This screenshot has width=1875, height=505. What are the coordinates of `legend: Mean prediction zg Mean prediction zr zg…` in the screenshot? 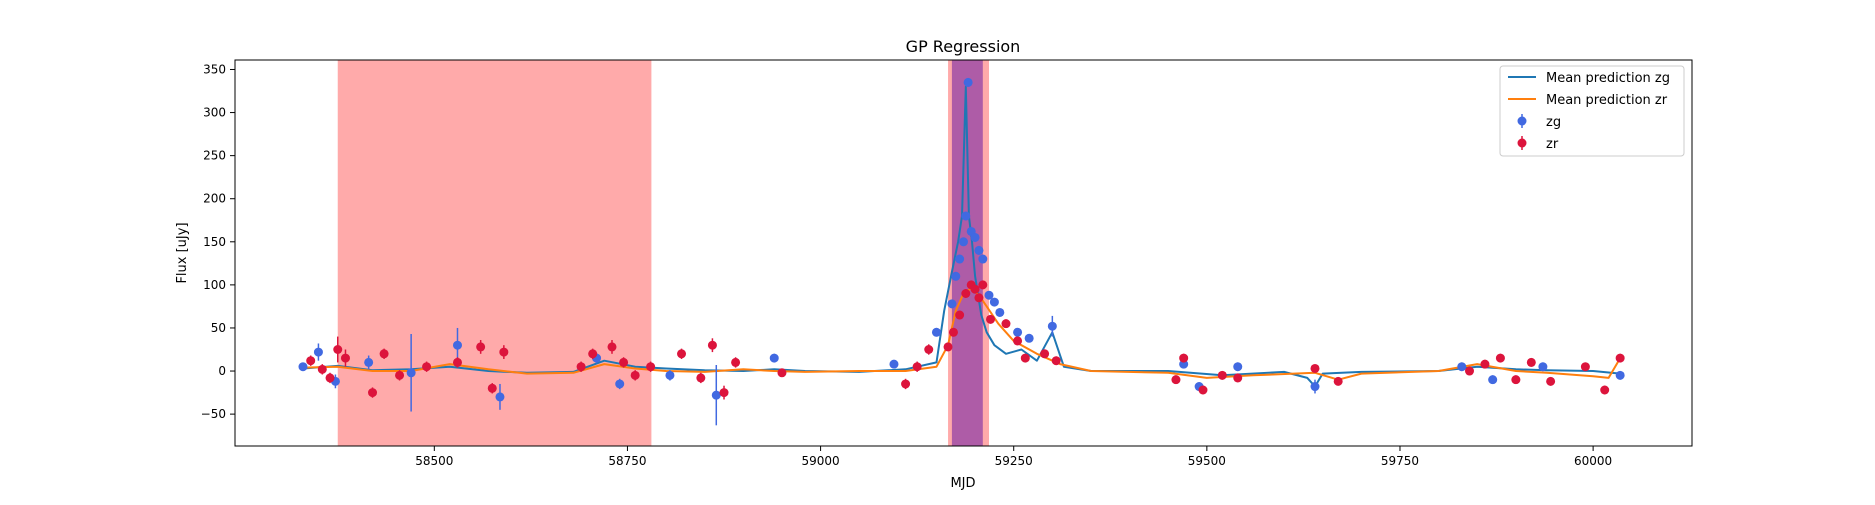 It's located at (1592, 111).